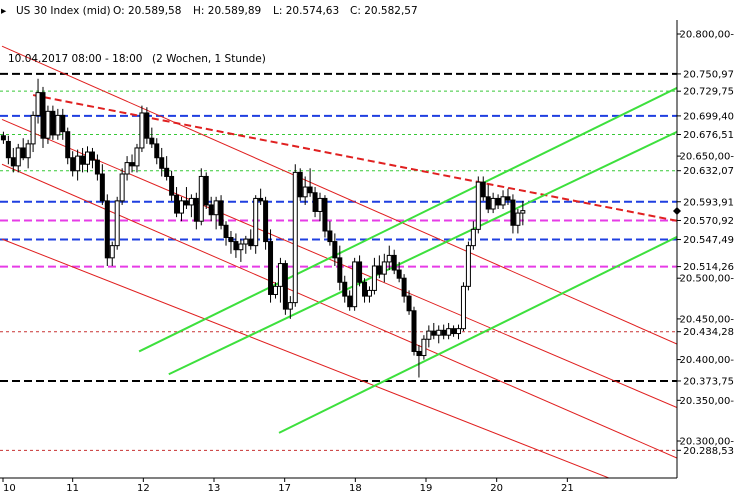  Describe the element at coordinates (708, 74) in the screenshot. I see `price-tick-label-1: 20.750,97` at that location.